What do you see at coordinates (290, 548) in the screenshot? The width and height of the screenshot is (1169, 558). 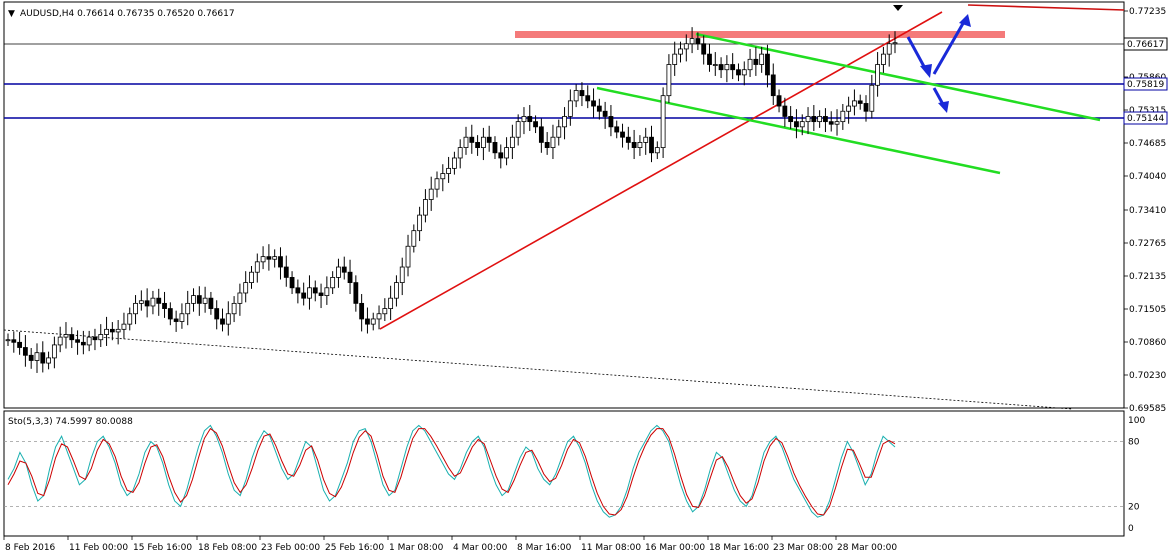 I see `x-tick-label: 23 Feb 00:00` at bounding box center [290, 548].